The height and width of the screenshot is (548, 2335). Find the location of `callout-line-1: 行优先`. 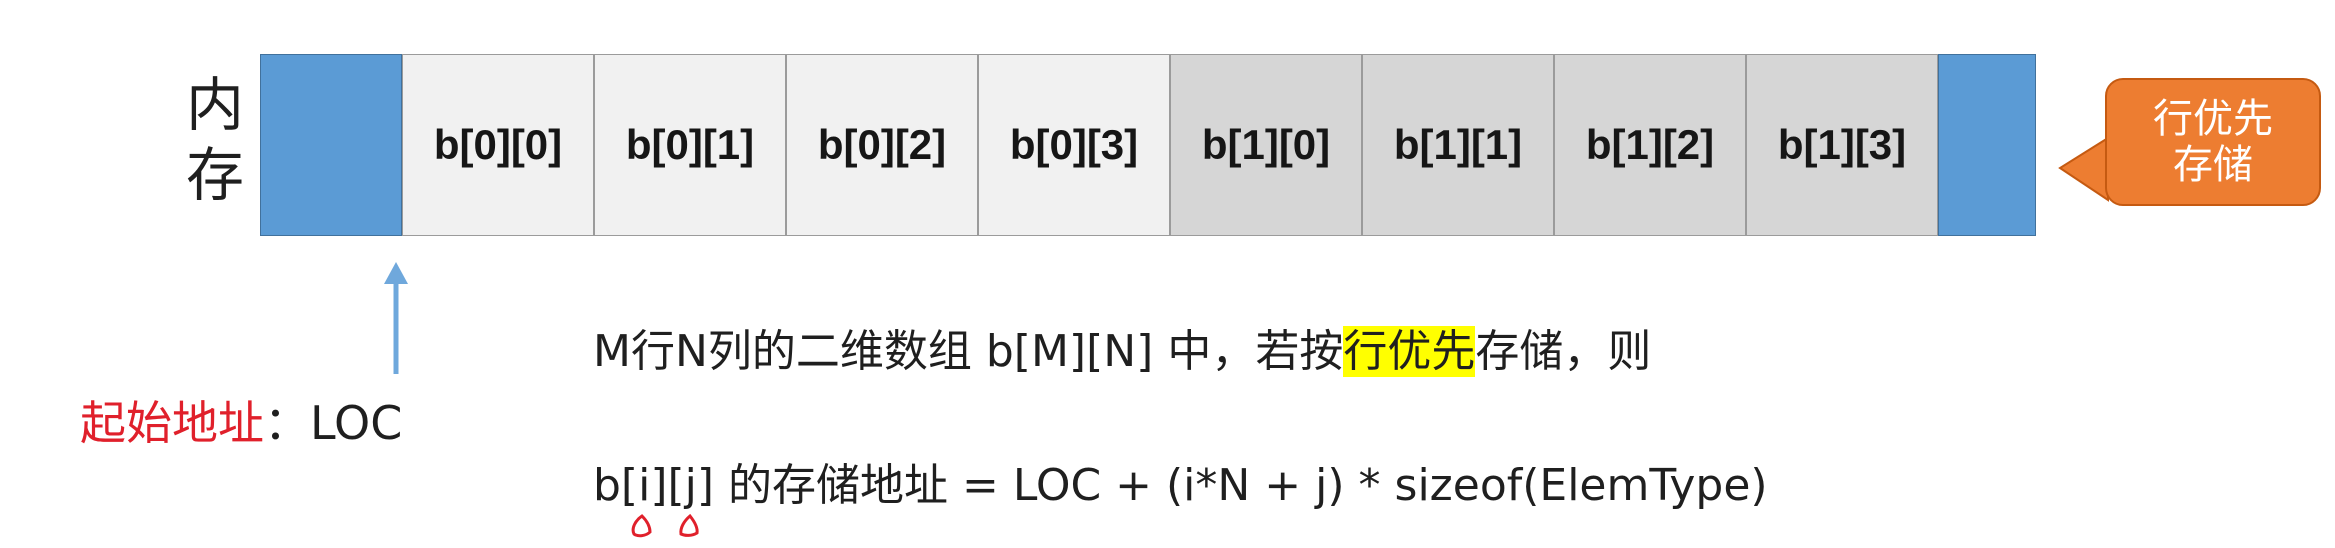

callout-line-1: 行优先 is located at coordinates (2213, 119).